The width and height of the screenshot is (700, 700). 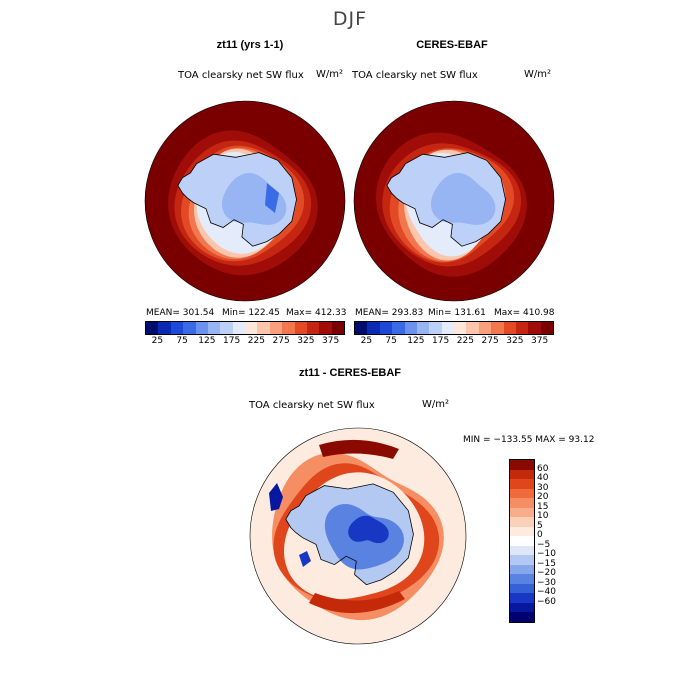 What do you see at coordinates (546, 554) in the screenshot?
I see `colorbar-tick-label: −10` at bounding box center [546, 554].